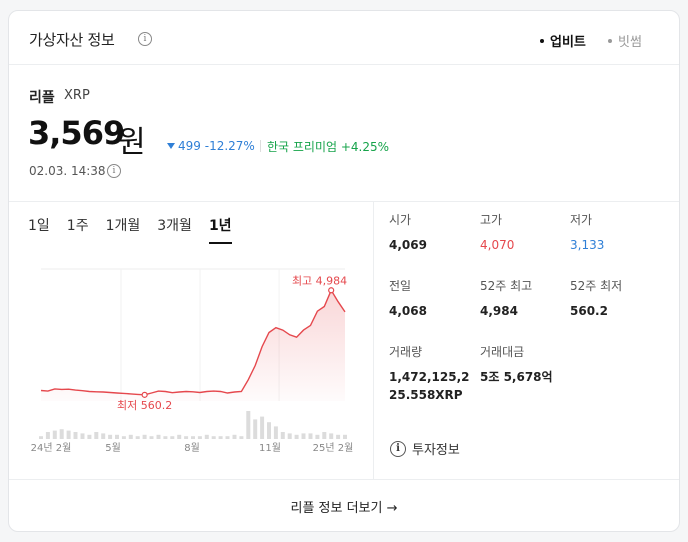  What do you see at coordinates (193, 342) in the screenshot?
I see `price-line` at bounding box center [193, 342].